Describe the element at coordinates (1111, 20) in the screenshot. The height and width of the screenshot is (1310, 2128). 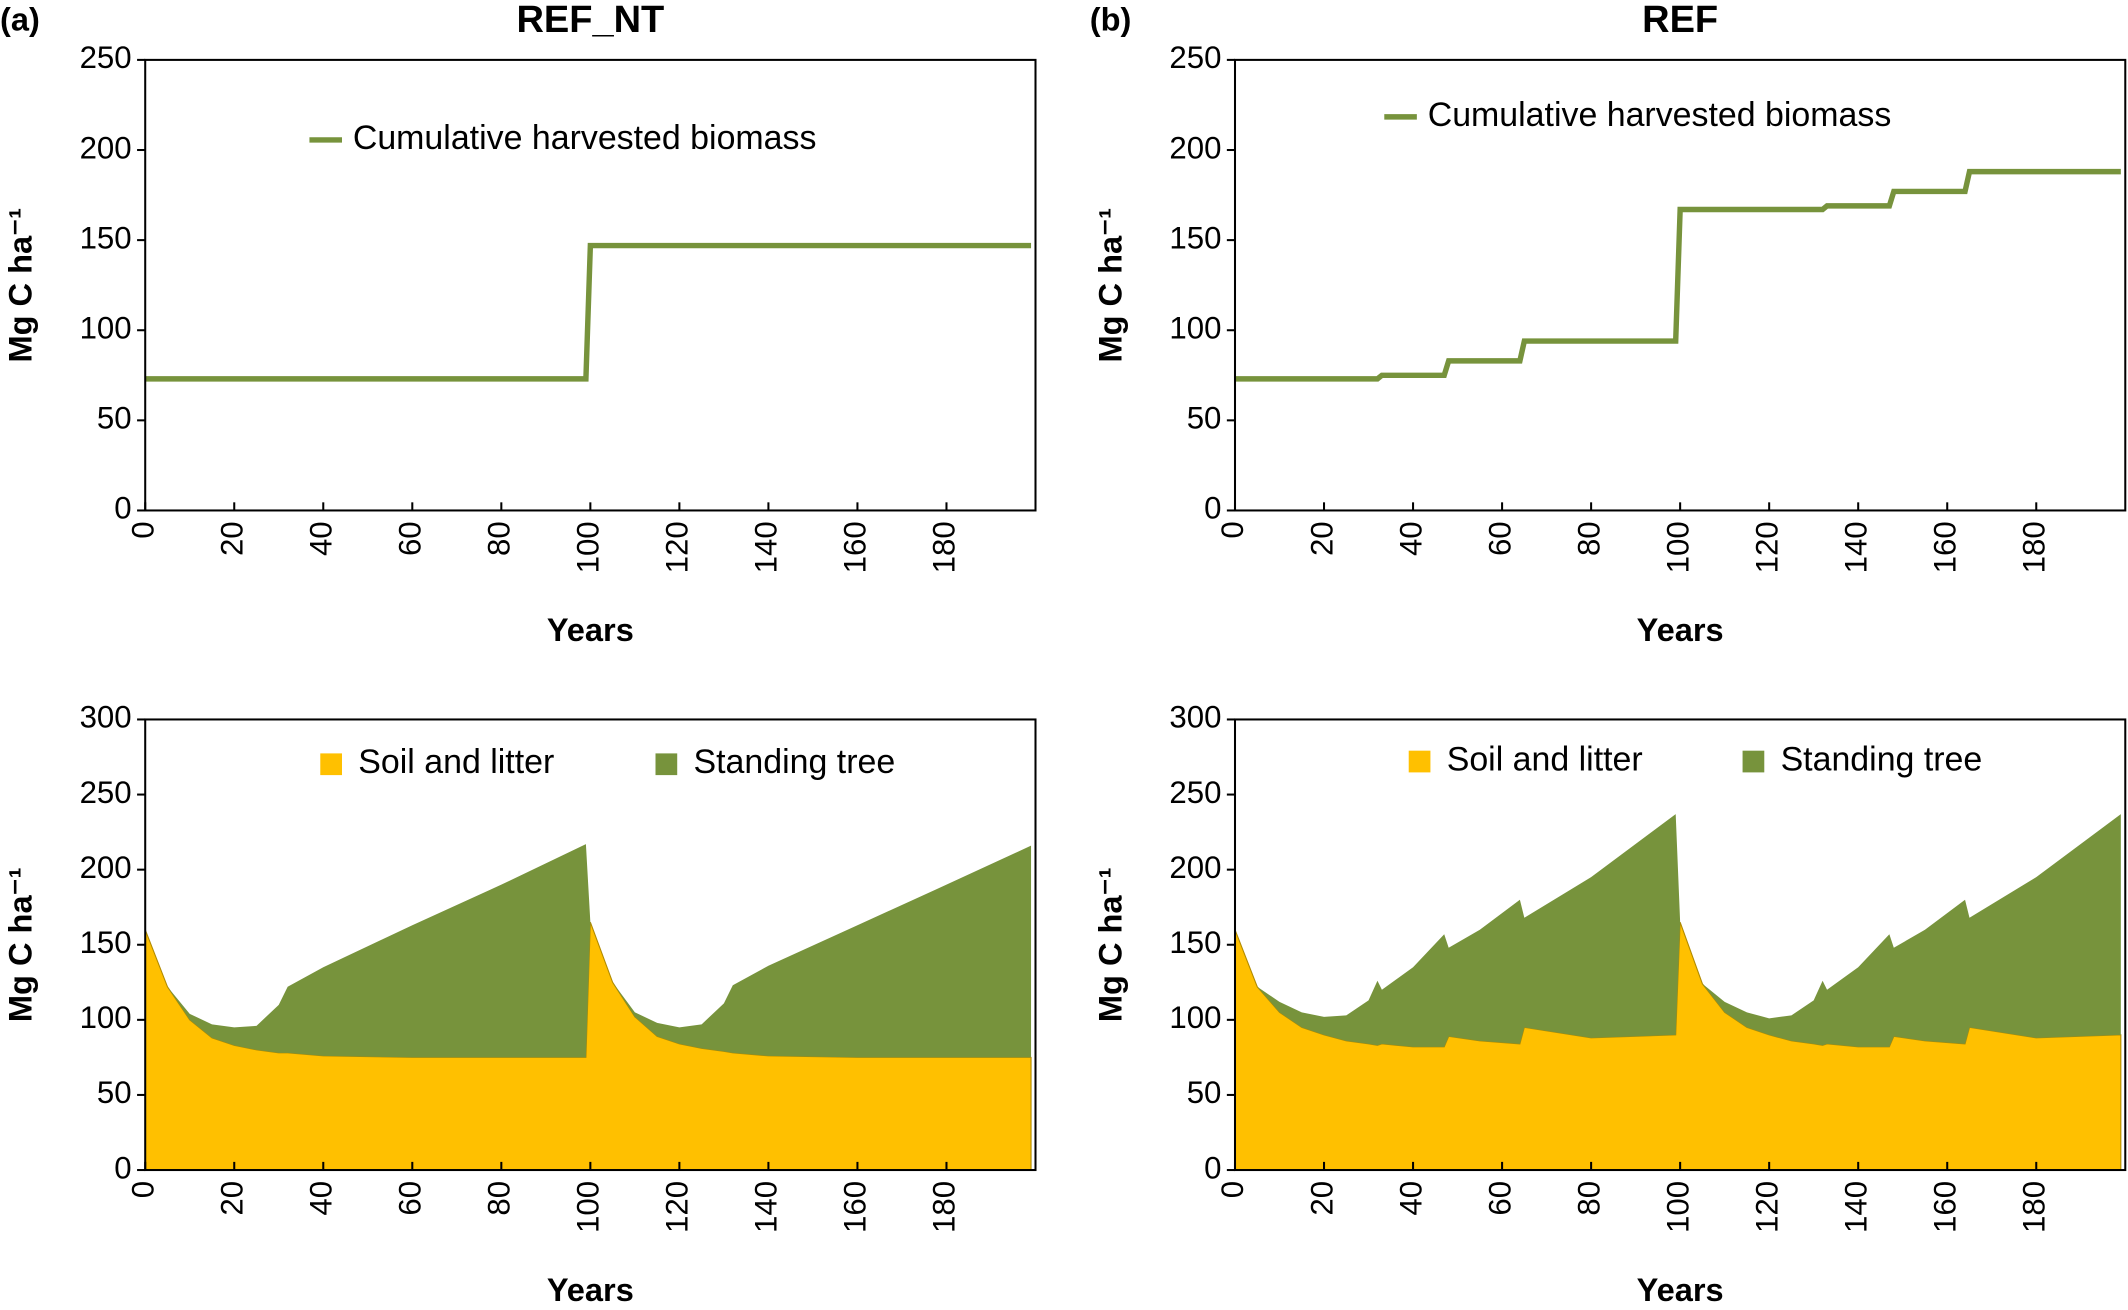
I see `panel-label: (b)` at that location.